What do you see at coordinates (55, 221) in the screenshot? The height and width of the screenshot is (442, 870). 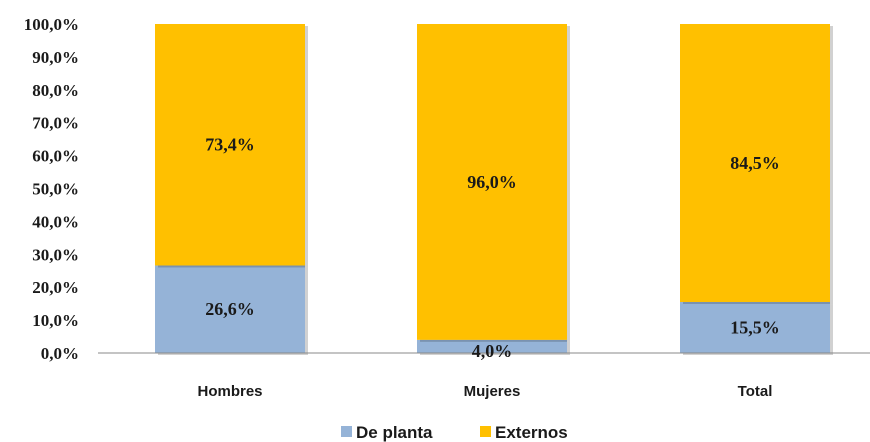 I see `y-tick-label: 40,0%` at bounding box center [55, 221].